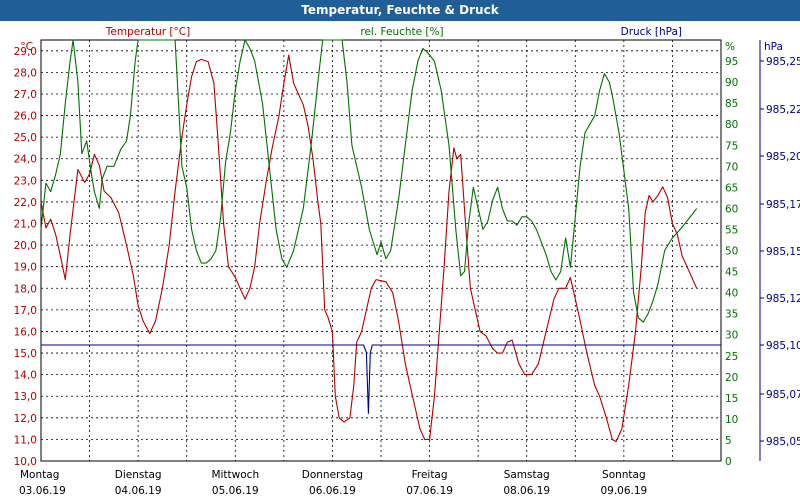 The width and height of the screenshot is (800, 500). I want to click on day-name-label: Sonntag, so click(624, 475).